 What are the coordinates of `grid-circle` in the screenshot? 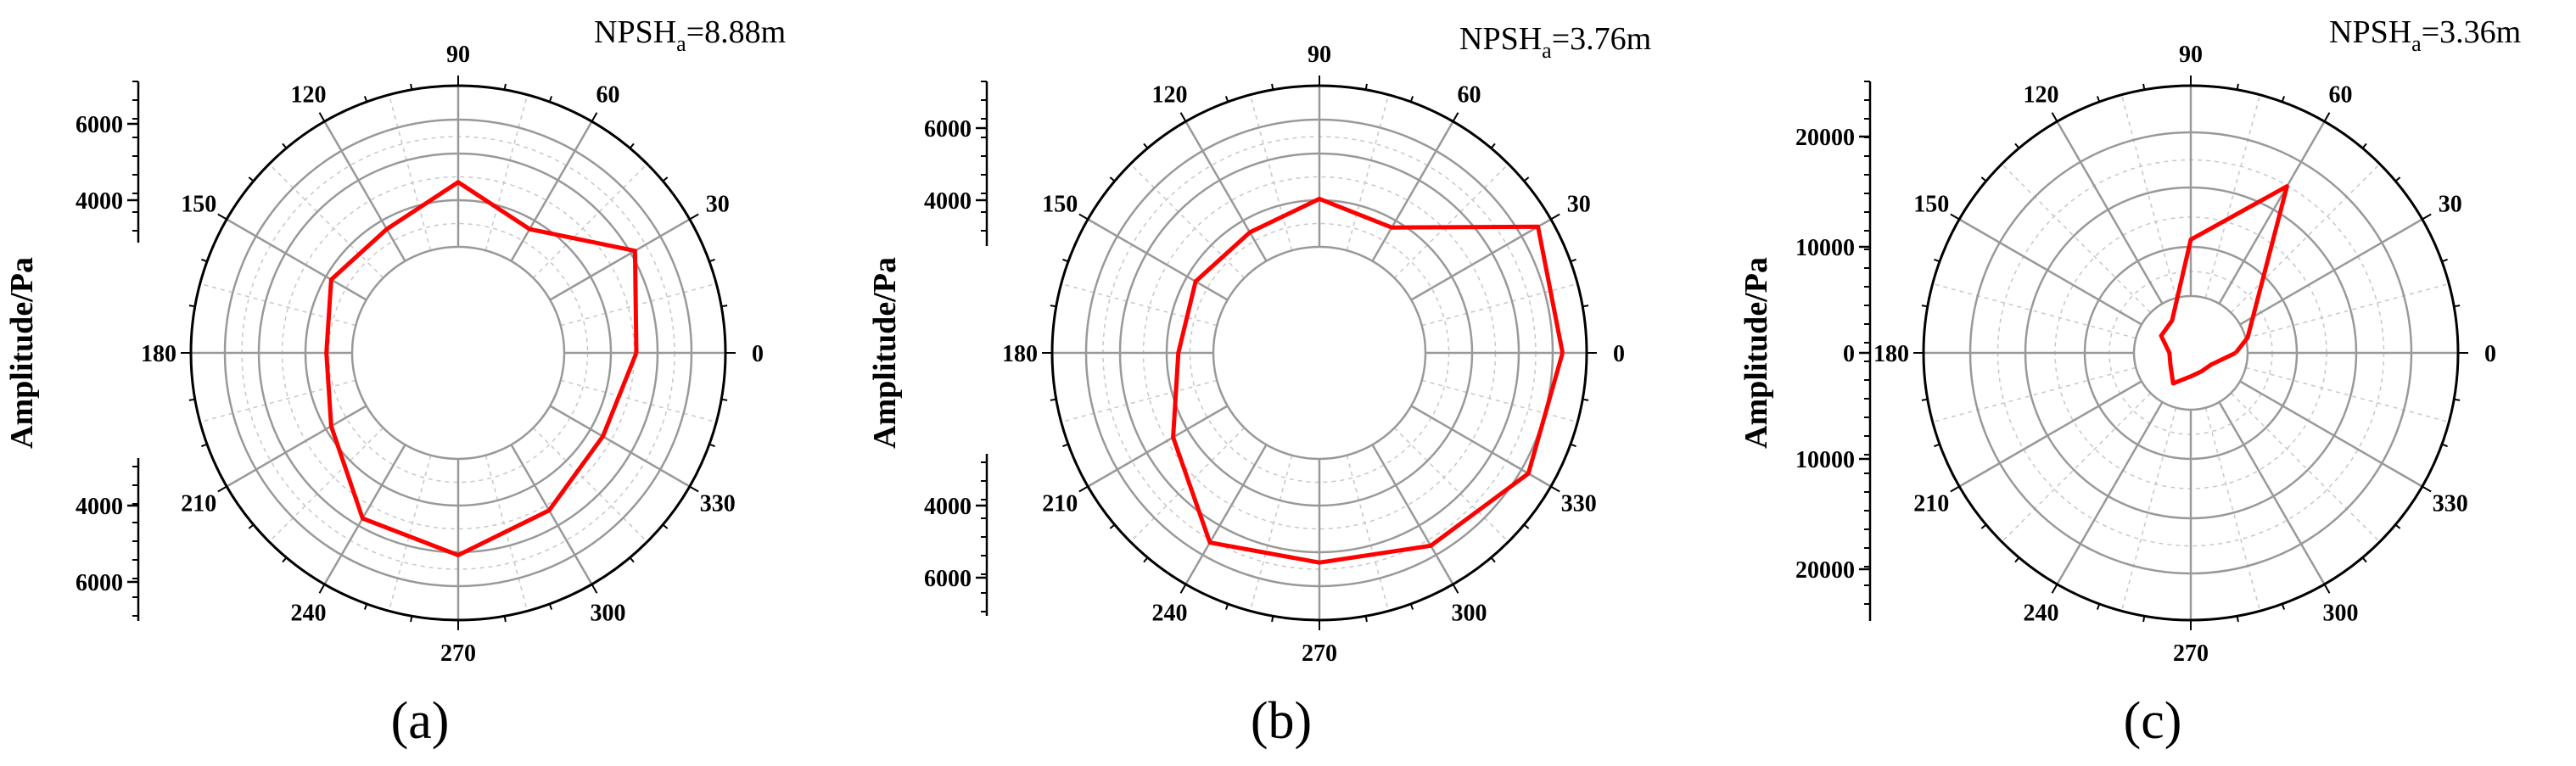 It's located at (1319, 353).